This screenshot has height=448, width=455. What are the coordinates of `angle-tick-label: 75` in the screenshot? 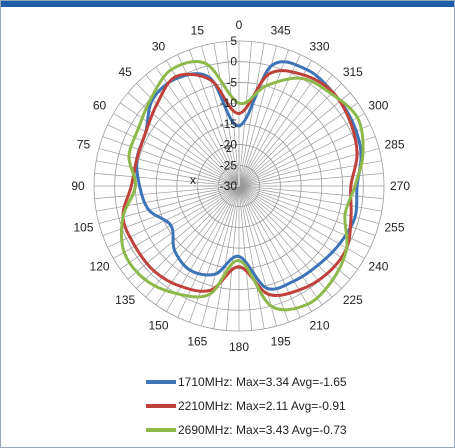 It's located at (84, 144).